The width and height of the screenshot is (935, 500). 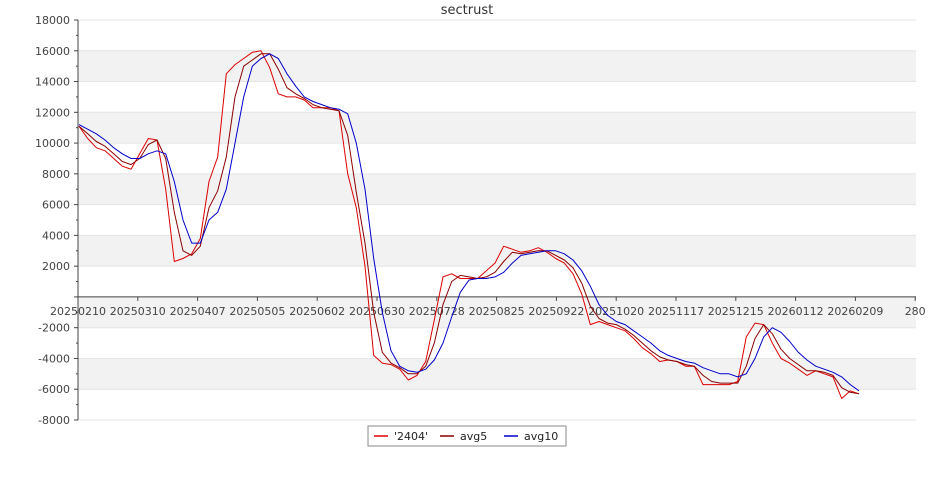 I want to click on legend-label: avg5, so click(x=473, y=436).